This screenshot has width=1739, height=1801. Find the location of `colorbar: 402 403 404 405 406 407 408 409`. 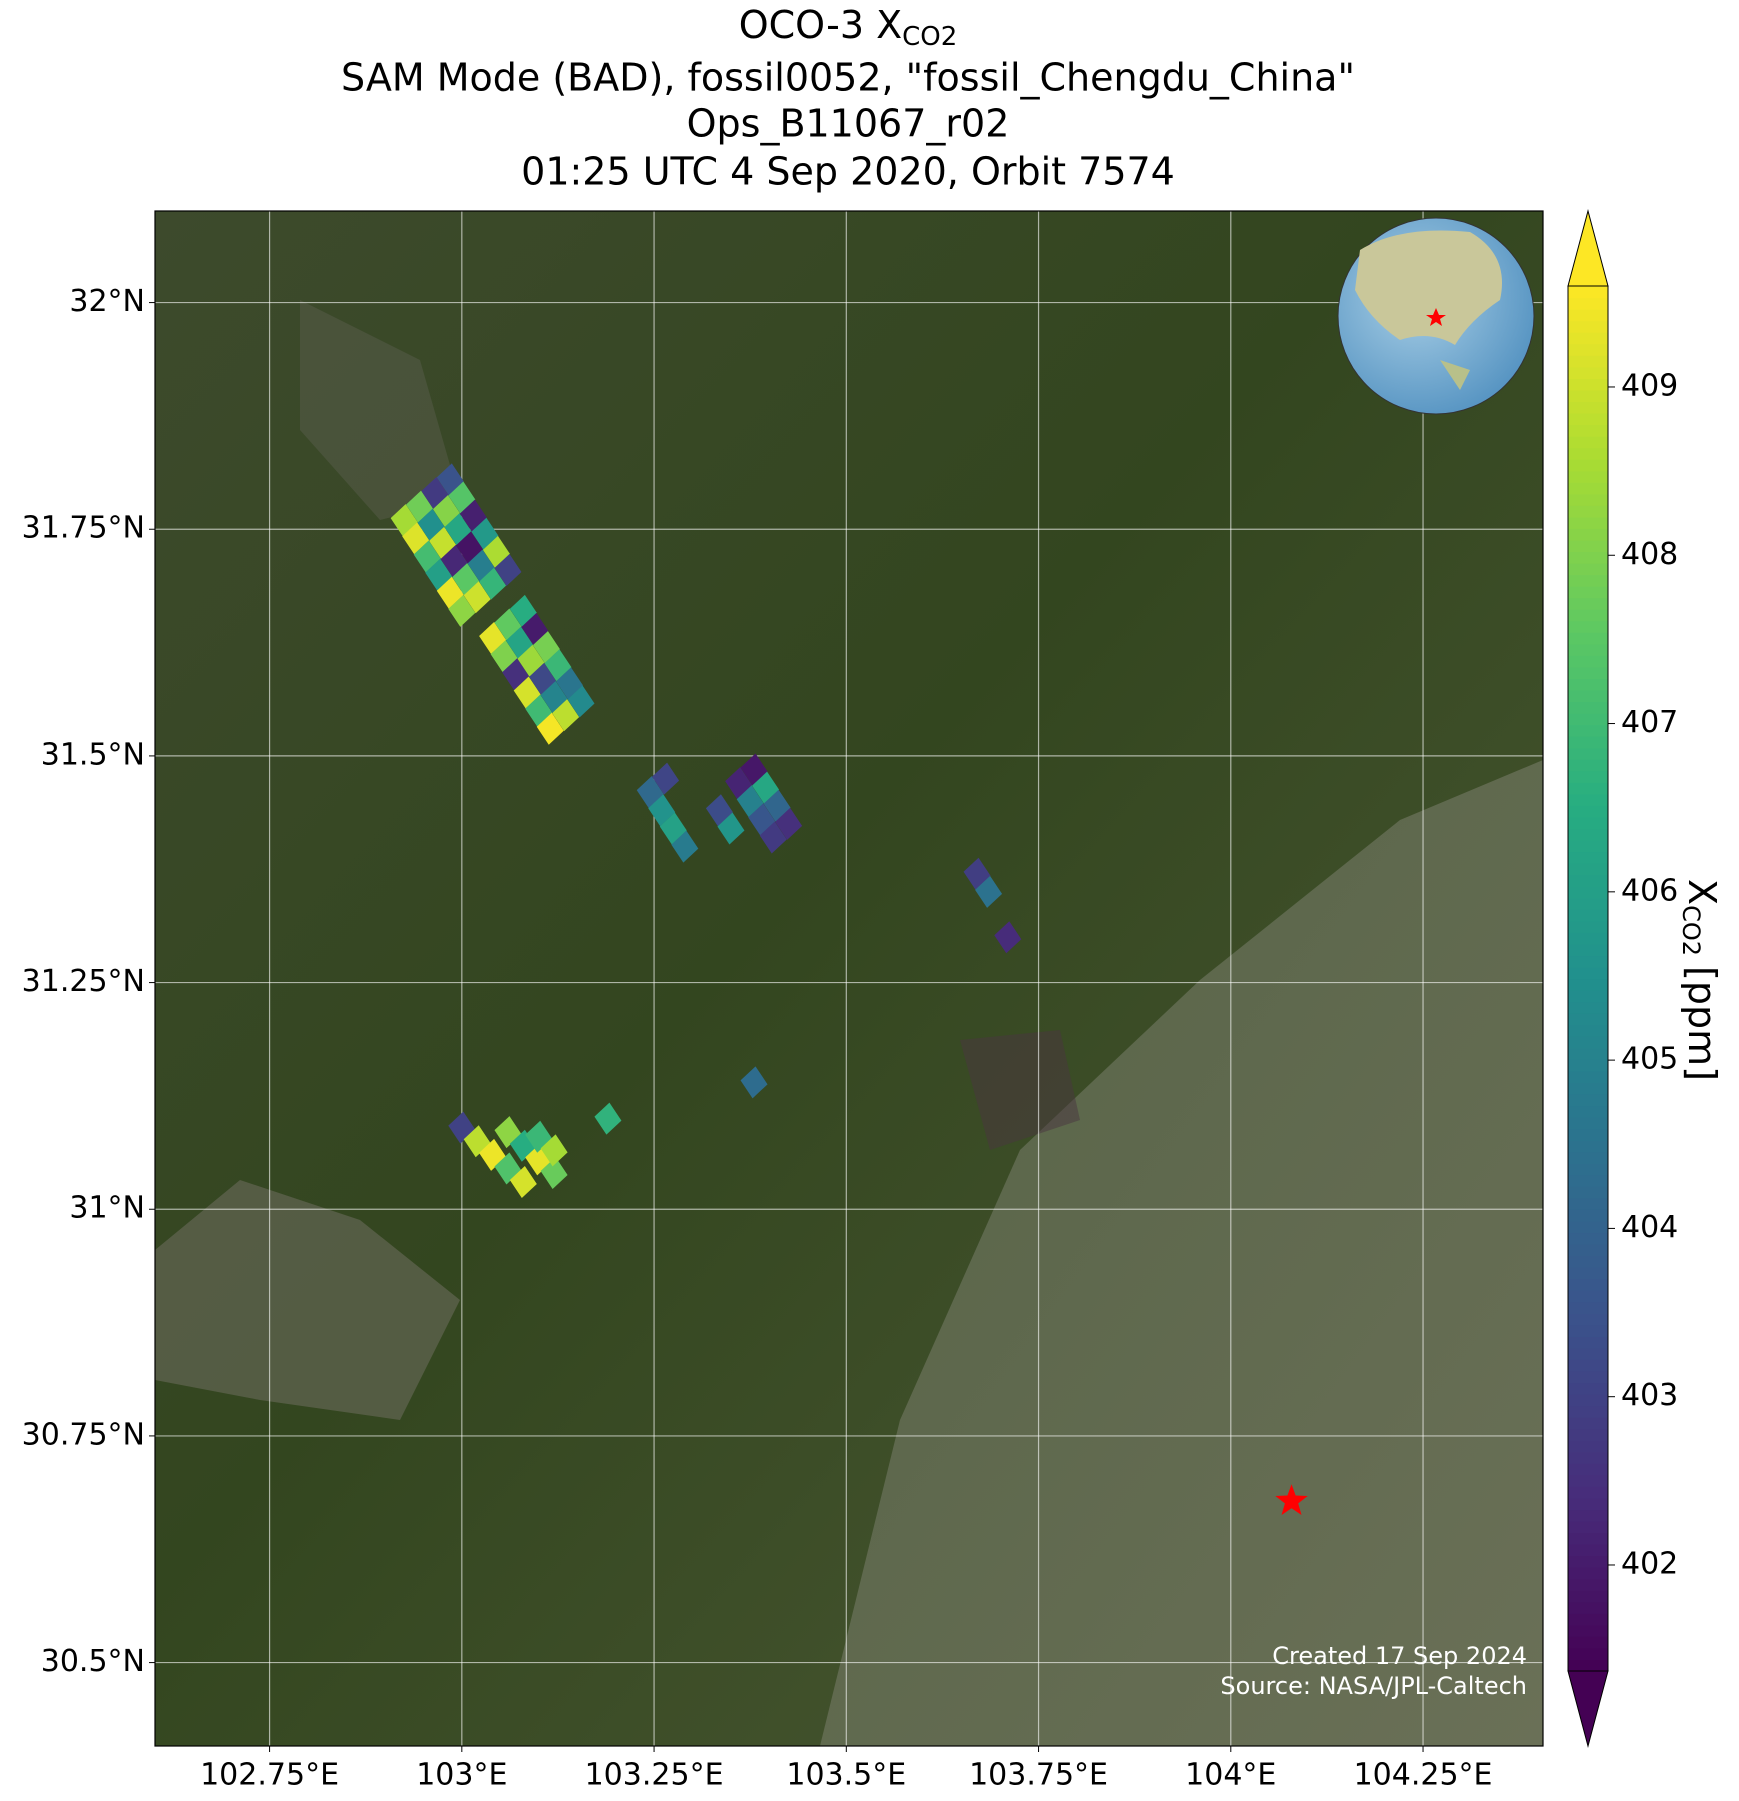

colorbar: 402 403 404 405 406 407 408 409 is located at coordinates (1622, 978).